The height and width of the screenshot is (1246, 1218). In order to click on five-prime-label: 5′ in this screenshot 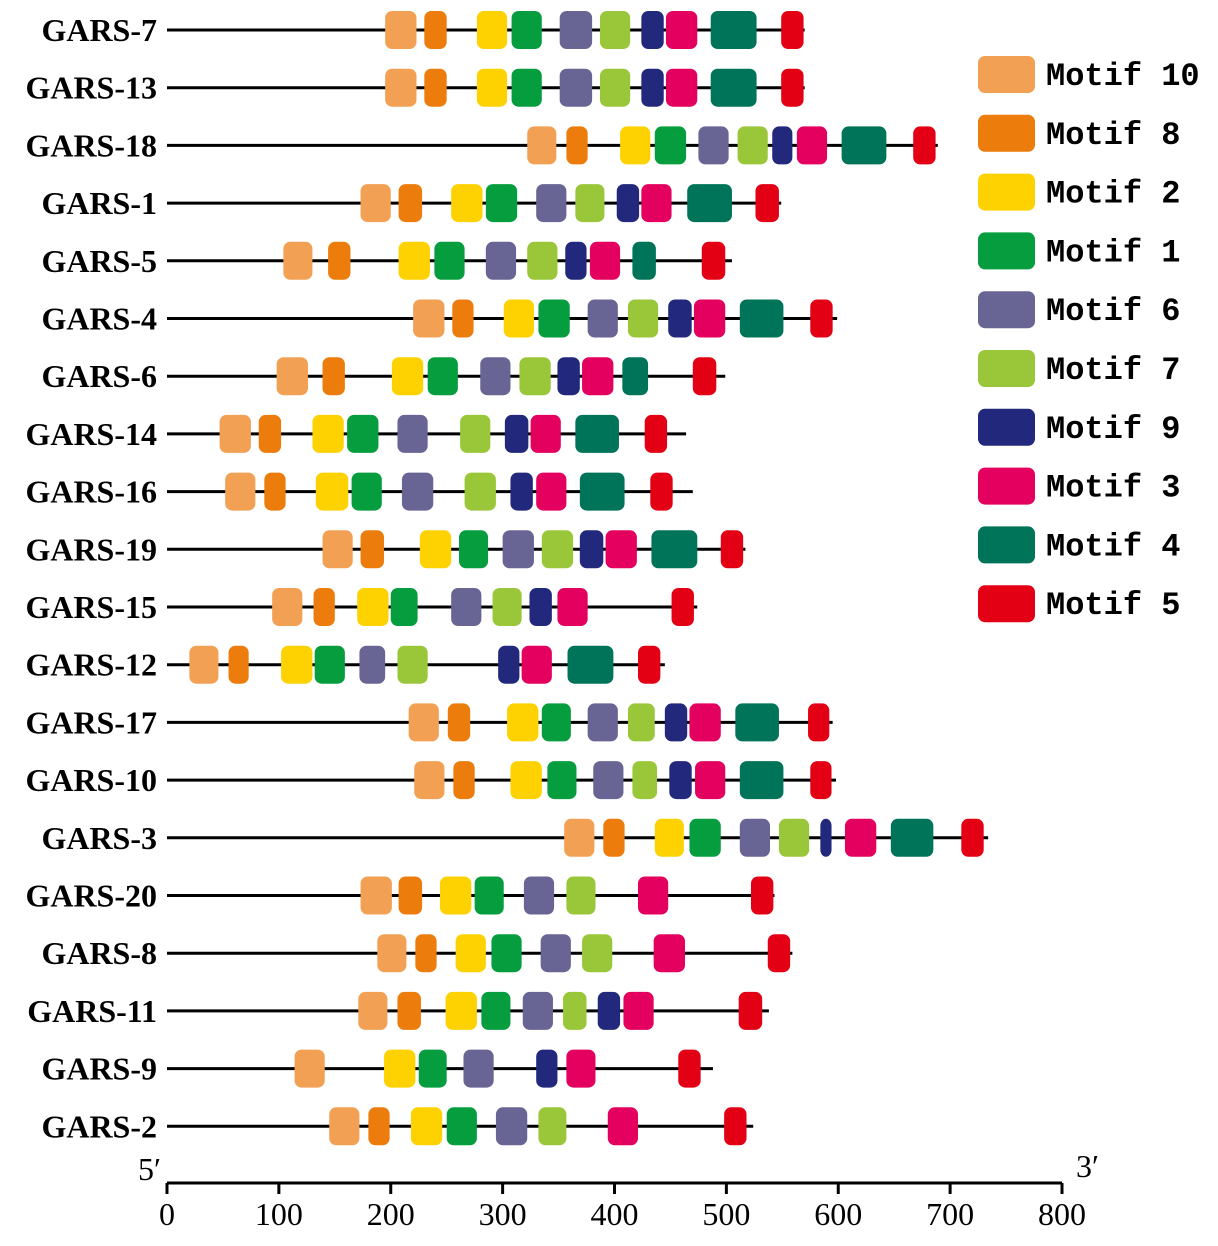, I will do `click(149, 1169)`.